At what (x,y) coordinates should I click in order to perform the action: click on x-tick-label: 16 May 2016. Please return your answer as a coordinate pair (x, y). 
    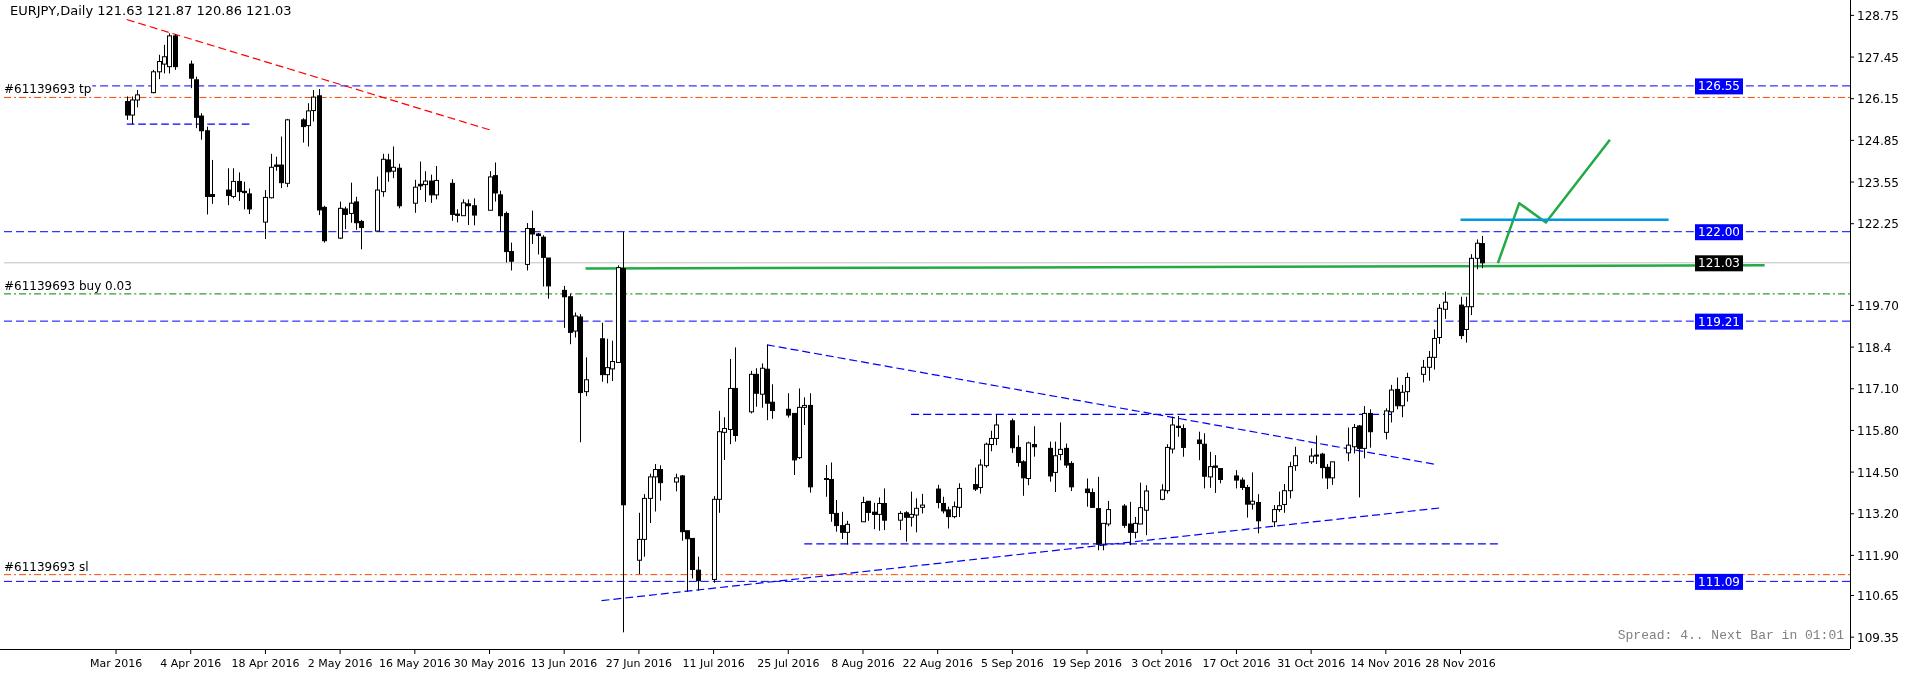
    Looking at the image, I should click on (414, 663).